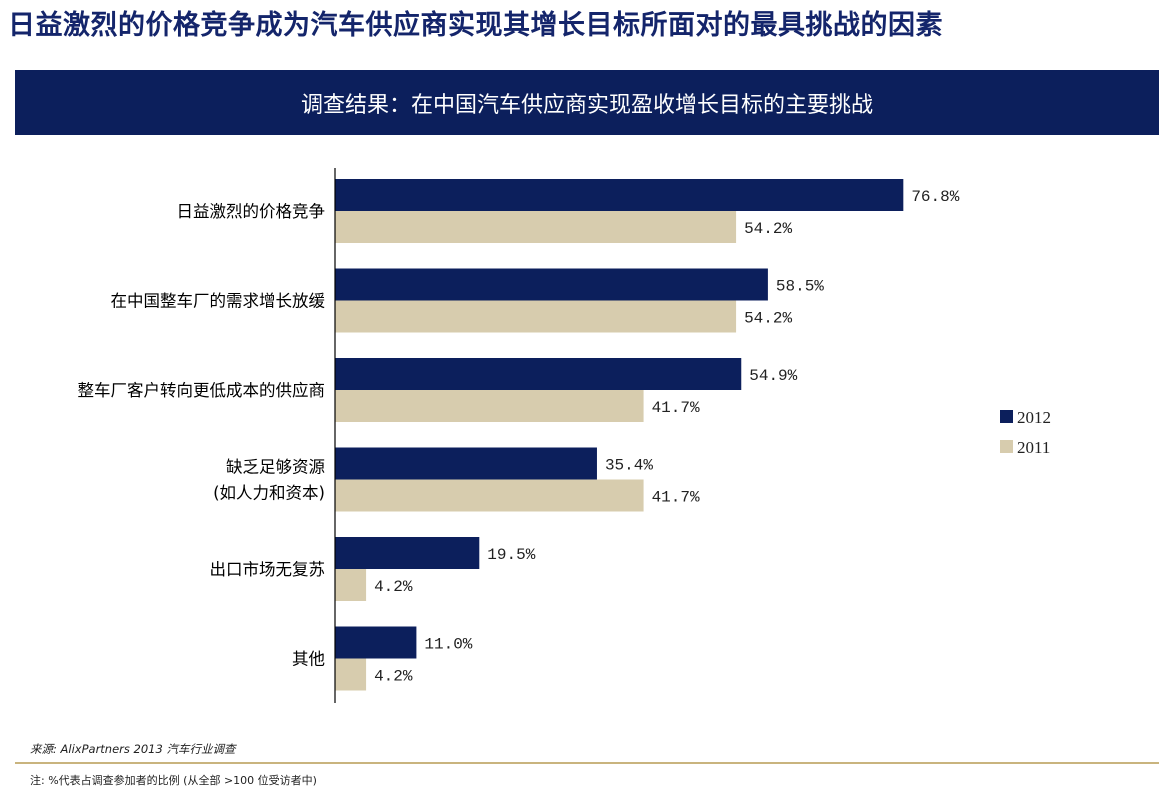 This screenshot has width=1169, height=795. Describe the element at coordinates (475, 25) in the screenshot. I see `page-title: 日益激烈的价格竞争成为汽车供应商实现其增长目标所面对的最具挑战的因素` at that location.